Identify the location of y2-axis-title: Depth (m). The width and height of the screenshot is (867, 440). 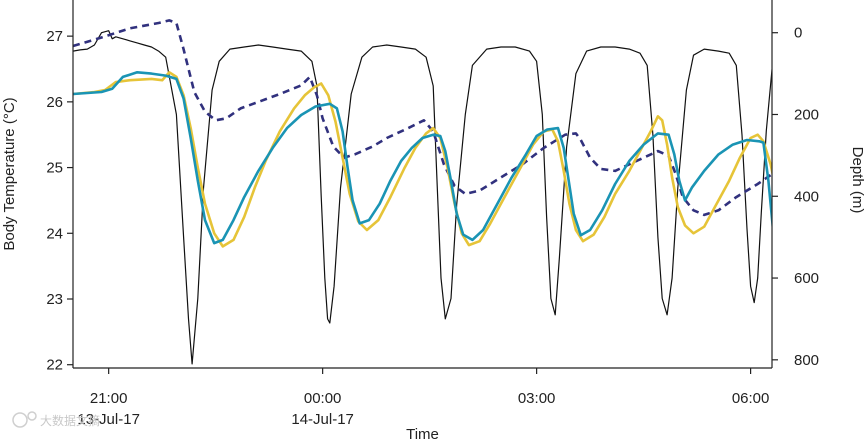
(857, 180).